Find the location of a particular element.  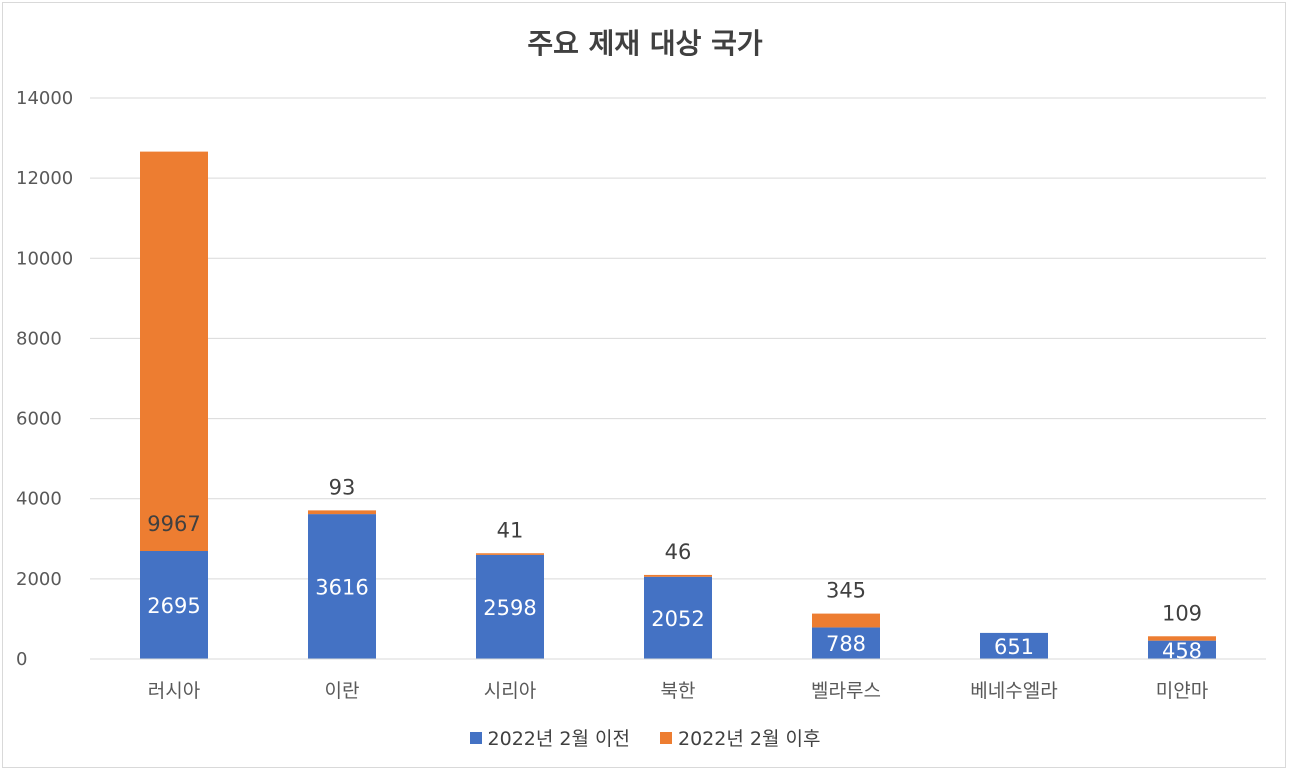

data-label-after: 9967 is located at coordinates (173, 524).